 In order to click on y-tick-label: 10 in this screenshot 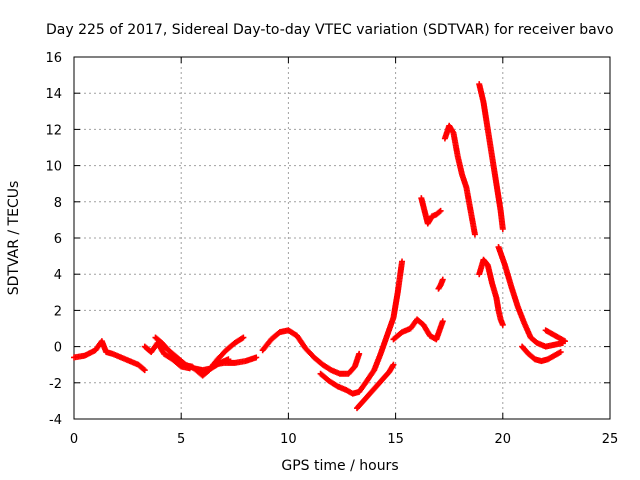, I will do `click(53, 167)`.